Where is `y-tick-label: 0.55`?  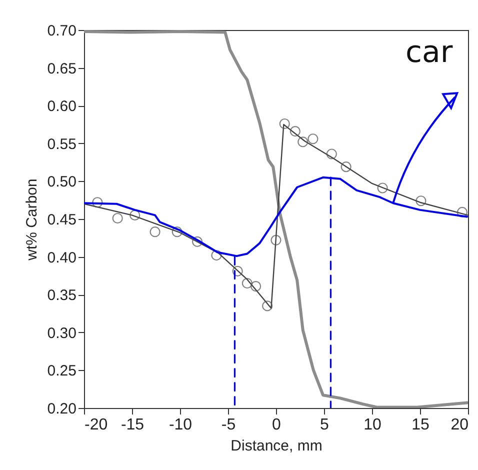
y-tick-label: 0.55 is located at coordinates (61, 144).